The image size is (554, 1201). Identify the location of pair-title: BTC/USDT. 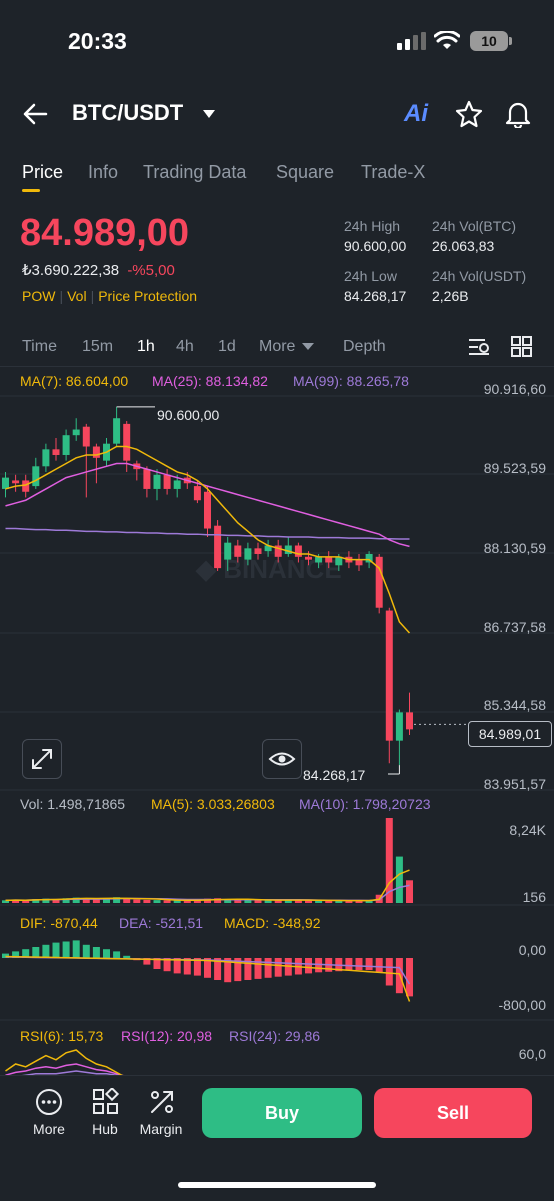
(128, 112).